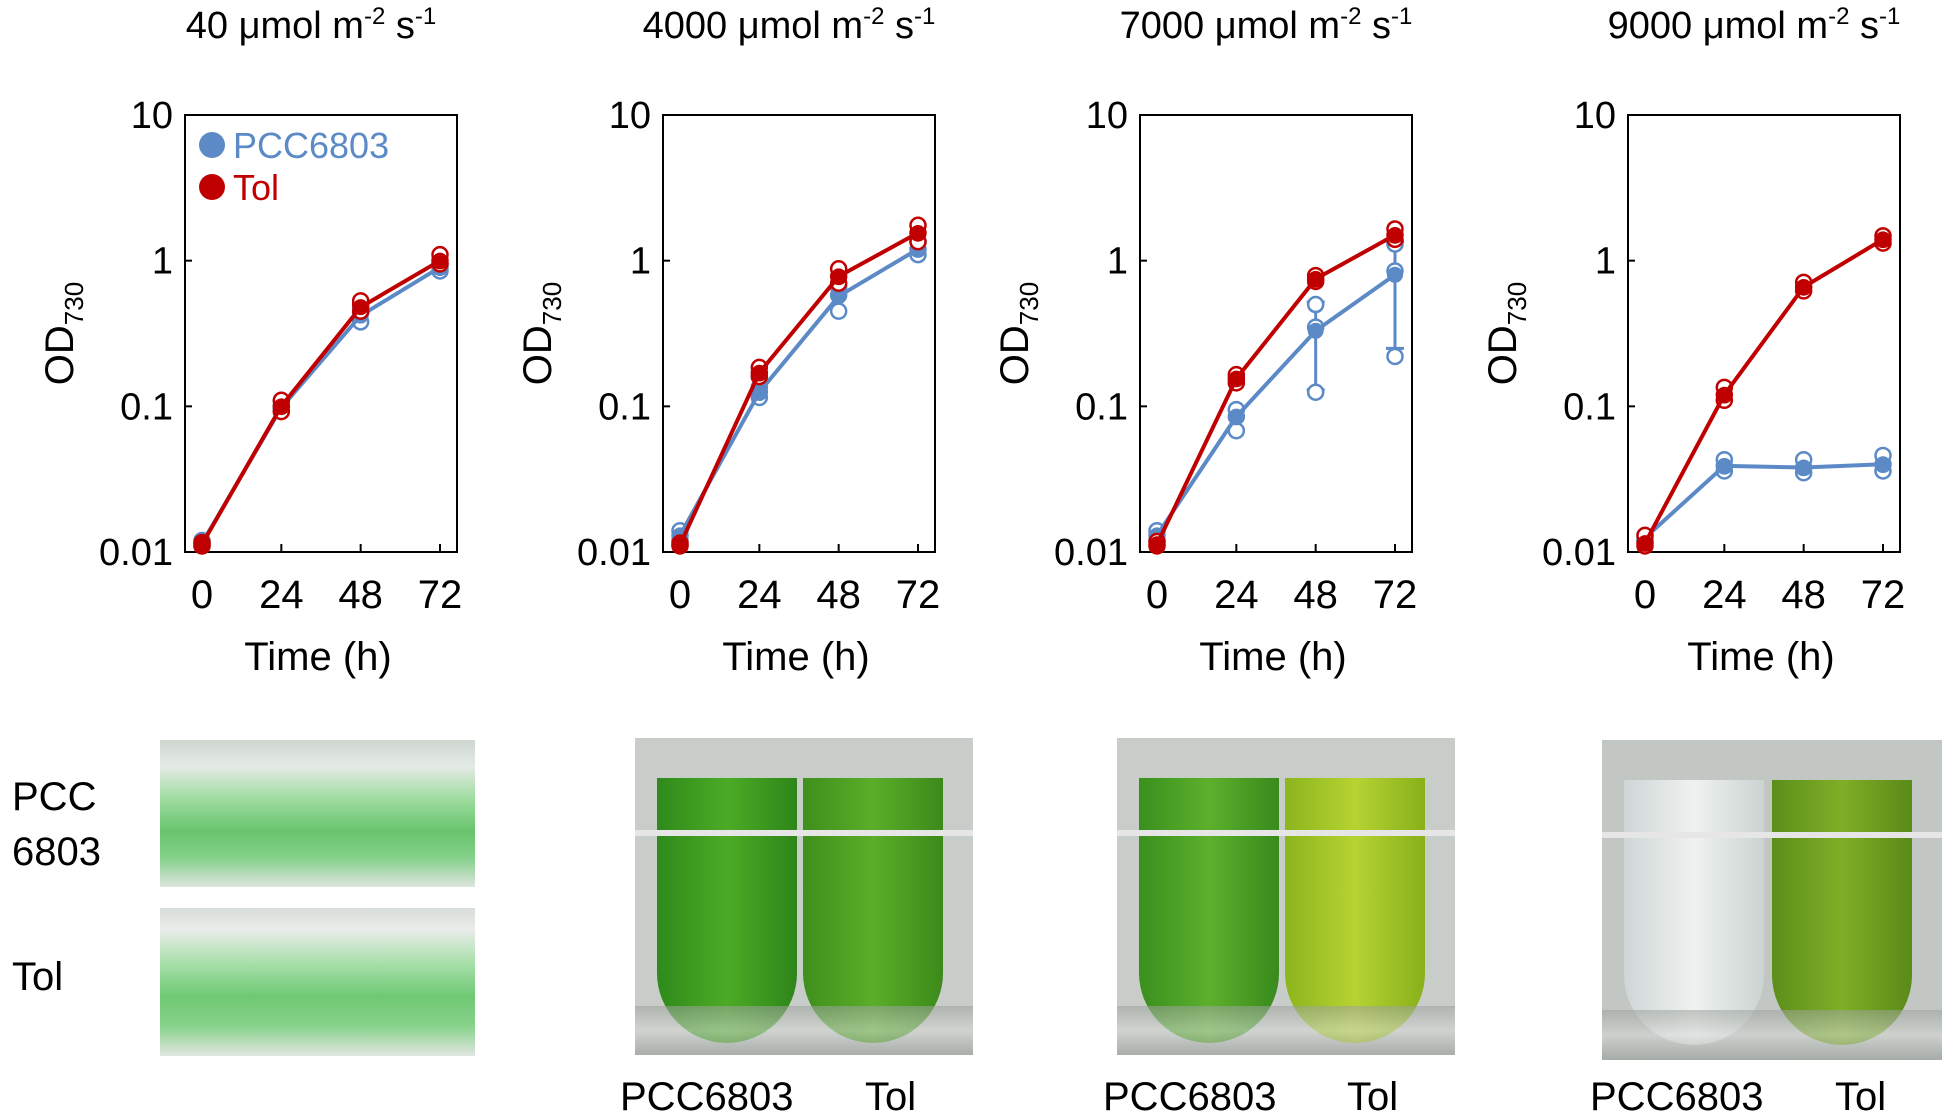  I want to click on photo-label-pcc: PCC, so click(54, 797).